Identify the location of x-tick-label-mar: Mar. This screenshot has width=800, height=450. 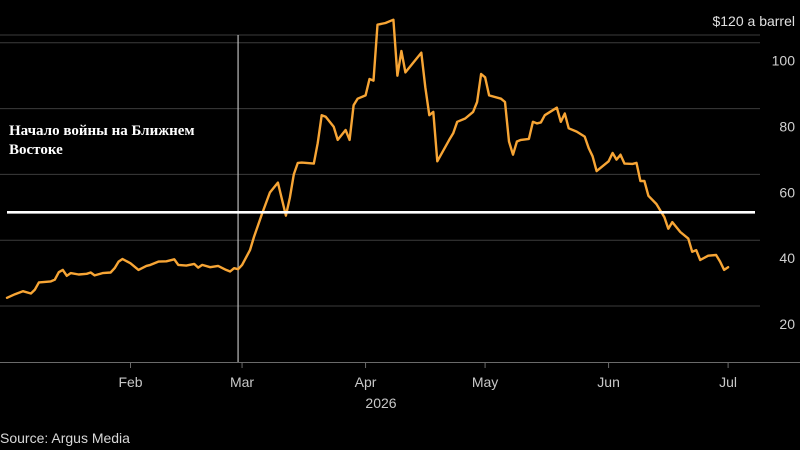
(242, 382).